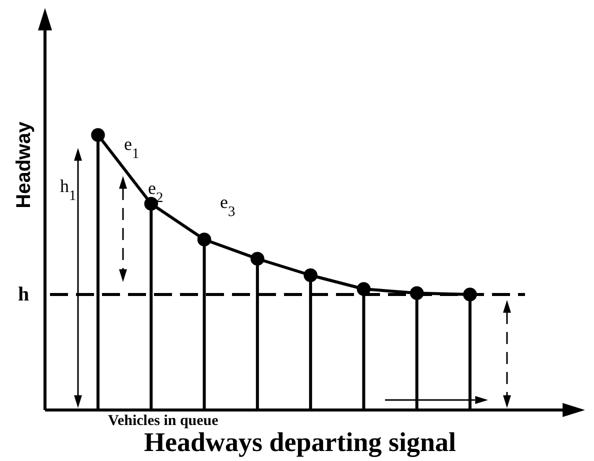 This screenshot has width=594, height=461. I want to click on annotation: e$_{3}$, so click(228, 206).